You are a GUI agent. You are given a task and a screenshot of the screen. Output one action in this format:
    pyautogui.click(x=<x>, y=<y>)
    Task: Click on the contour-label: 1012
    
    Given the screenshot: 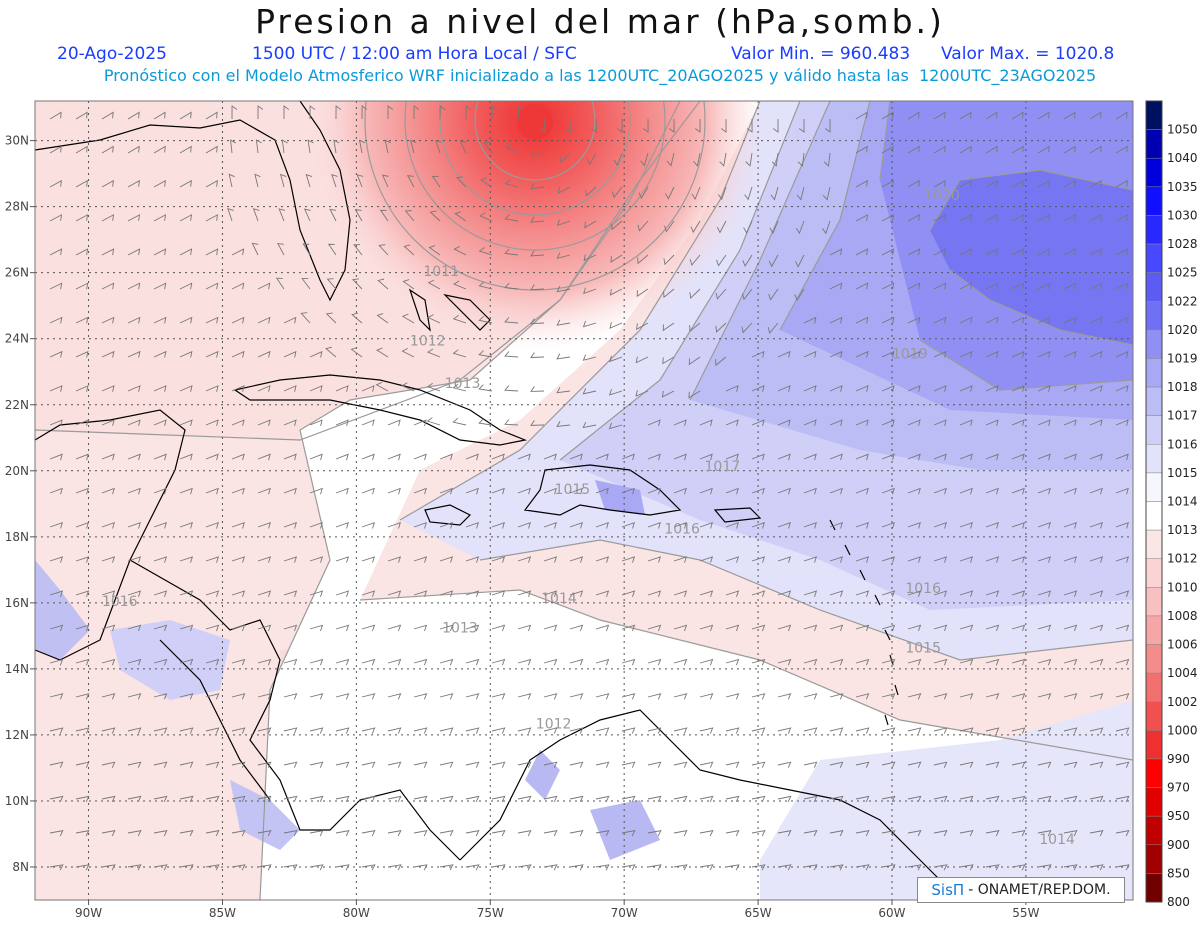 What is the action you would take?
    pyautogui.click(x=554, y=724)
    